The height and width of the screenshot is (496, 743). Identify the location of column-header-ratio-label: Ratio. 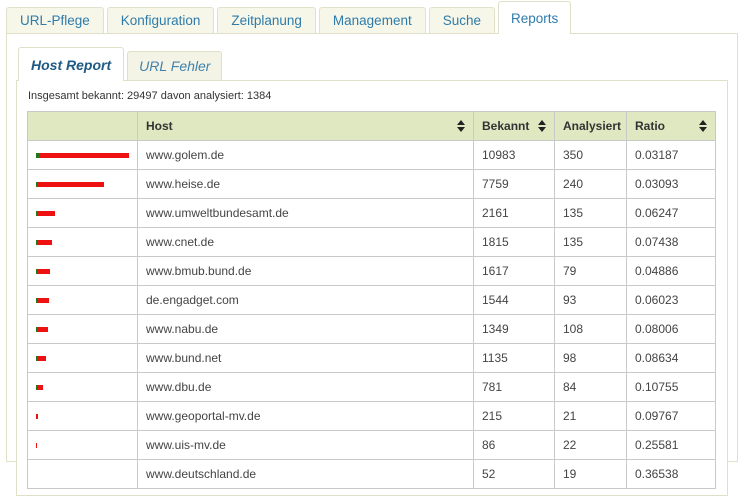
(650, 126).